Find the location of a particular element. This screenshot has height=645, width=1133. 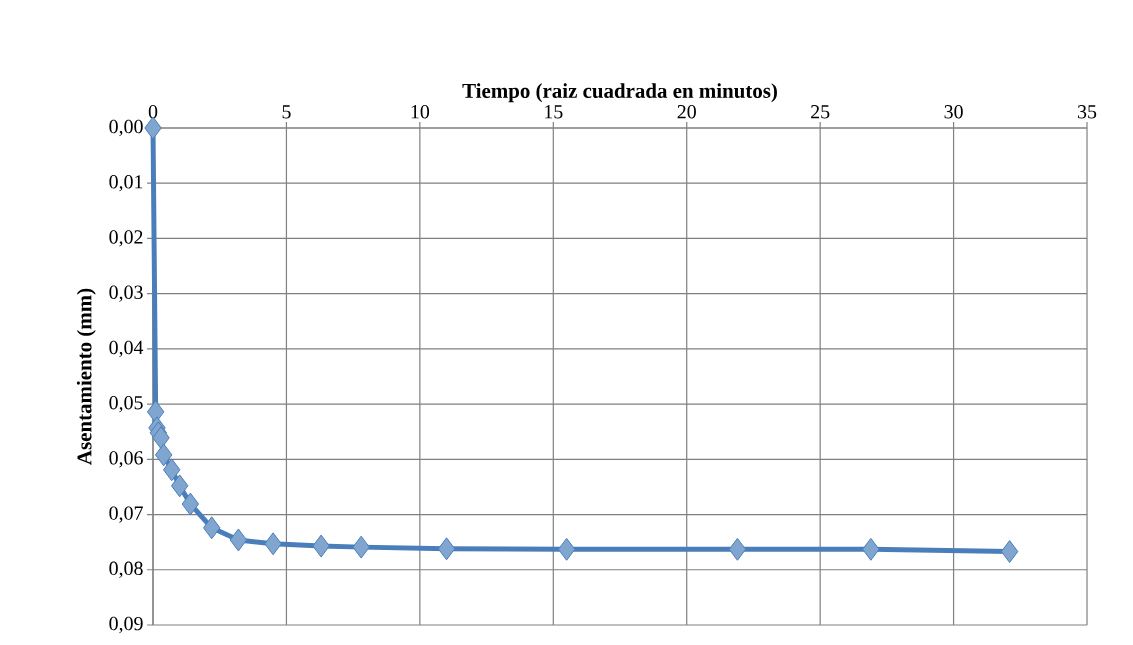

x-tick-label: 30 is located at coordinates (953, 112).